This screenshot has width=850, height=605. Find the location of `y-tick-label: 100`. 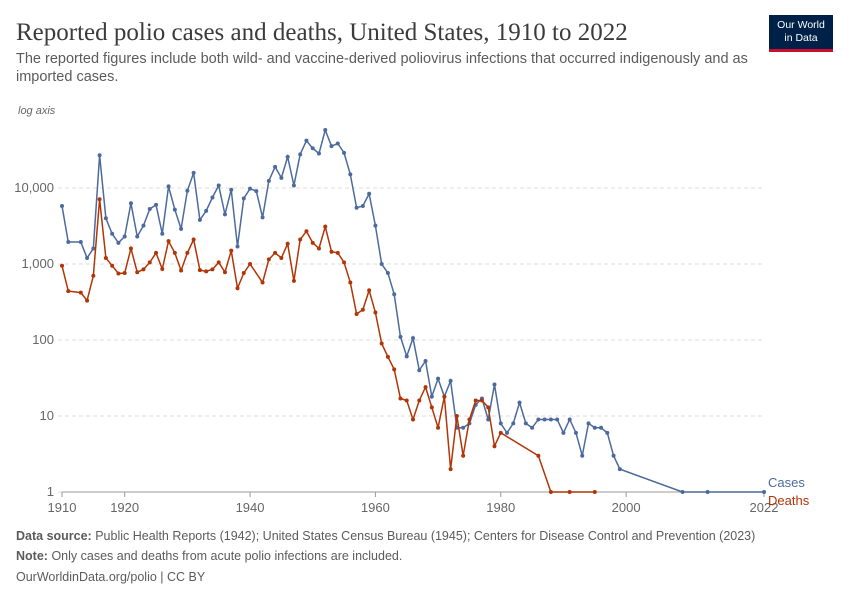

y-tick-label: 100 is located at coordinates (43, 339).